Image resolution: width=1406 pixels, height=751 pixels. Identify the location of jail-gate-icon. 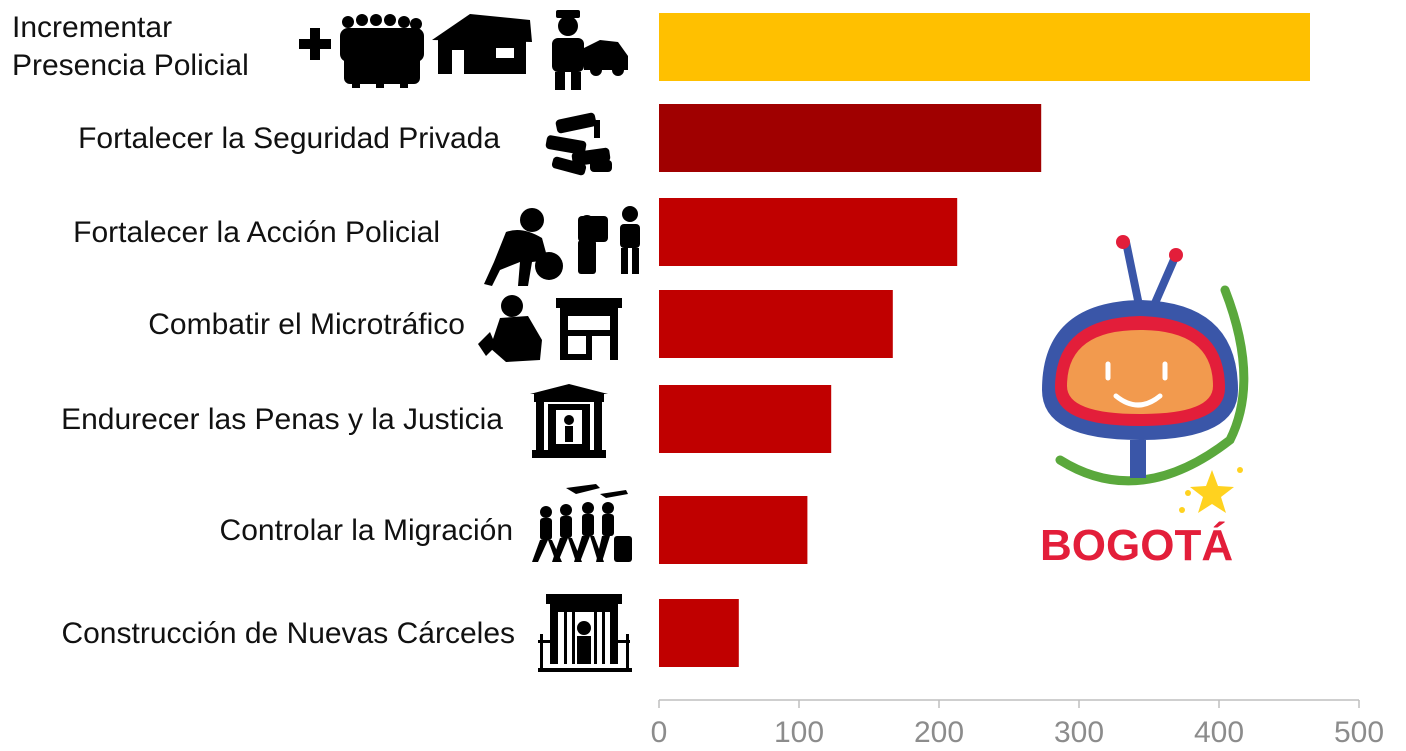
(585, 633).